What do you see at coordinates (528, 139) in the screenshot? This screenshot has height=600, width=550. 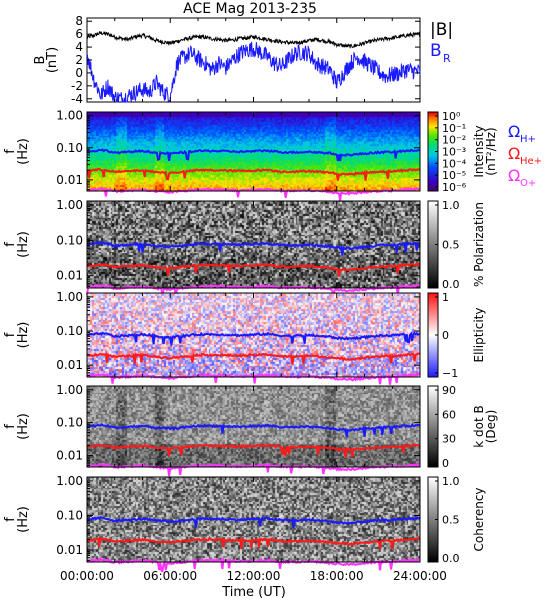 I see `h-plus-label-subscript: H+` at bounding box center [528, 139].